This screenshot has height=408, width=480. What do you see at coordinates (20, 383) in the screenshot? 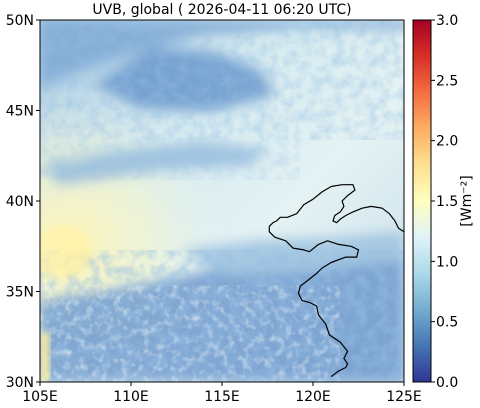
I see `y-tick-label: 30N` at bounding box center [20, 383].